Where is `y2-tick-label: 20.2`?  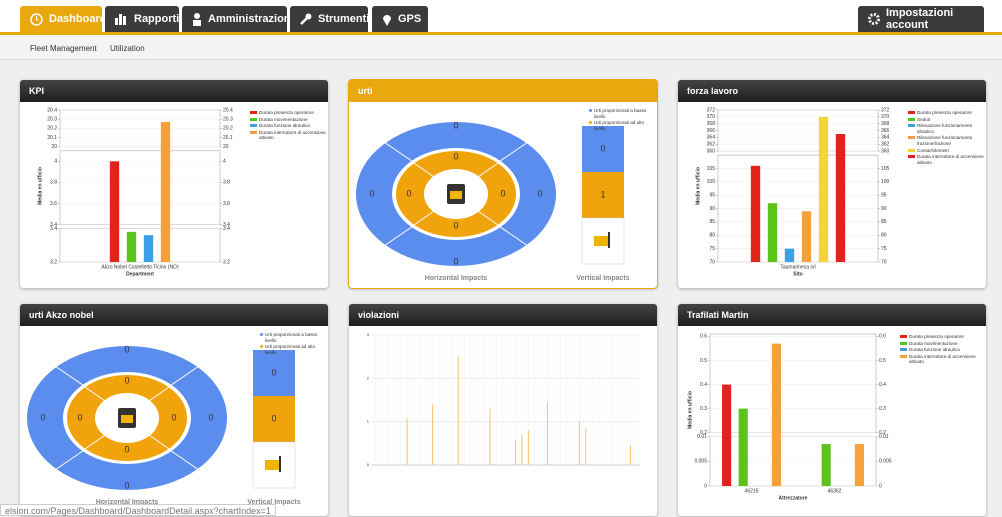
y2-tick-label: 20.2 is located at coordinates (228, 129).